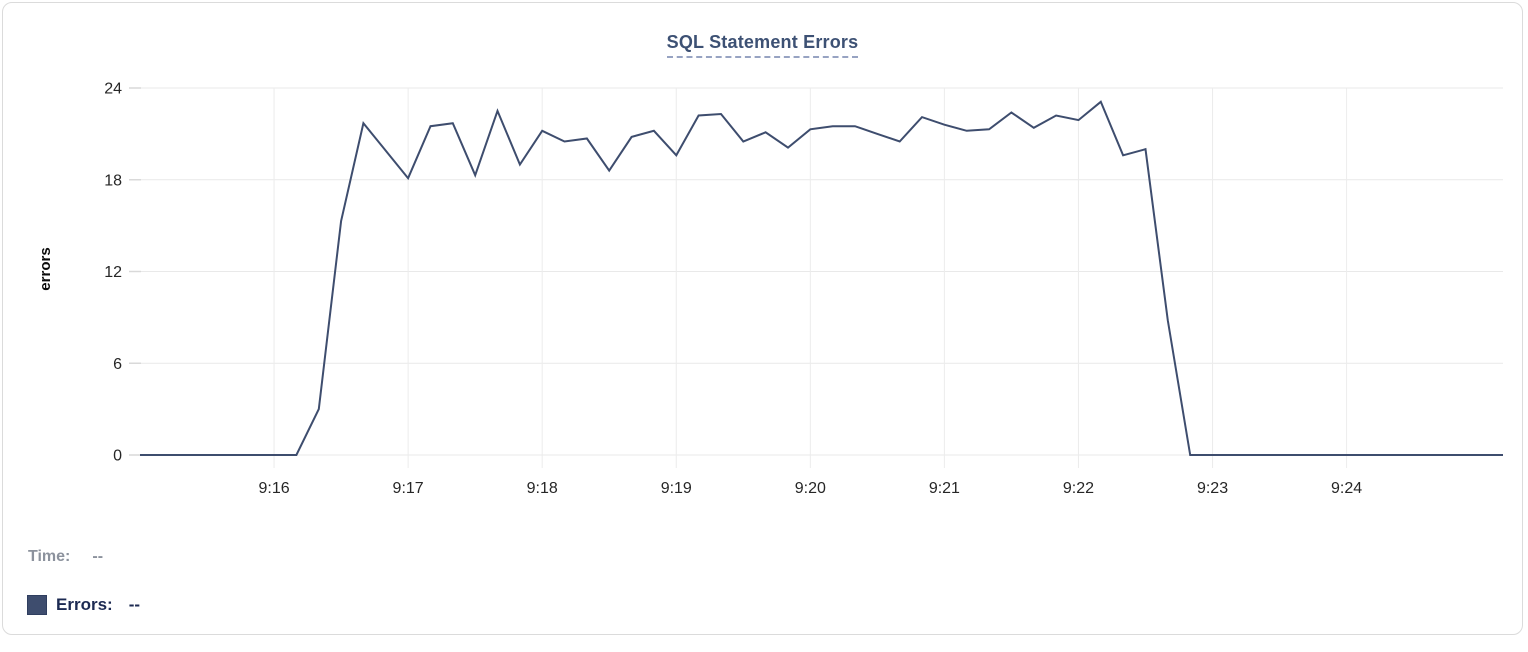 Image resolution: width=1528 pixels, height=652 pixels. What do you see at coordinates (810, 488) in the screenshot?
I see `x-axis-tick-label: 9:20` at bounding box center [810, 488].